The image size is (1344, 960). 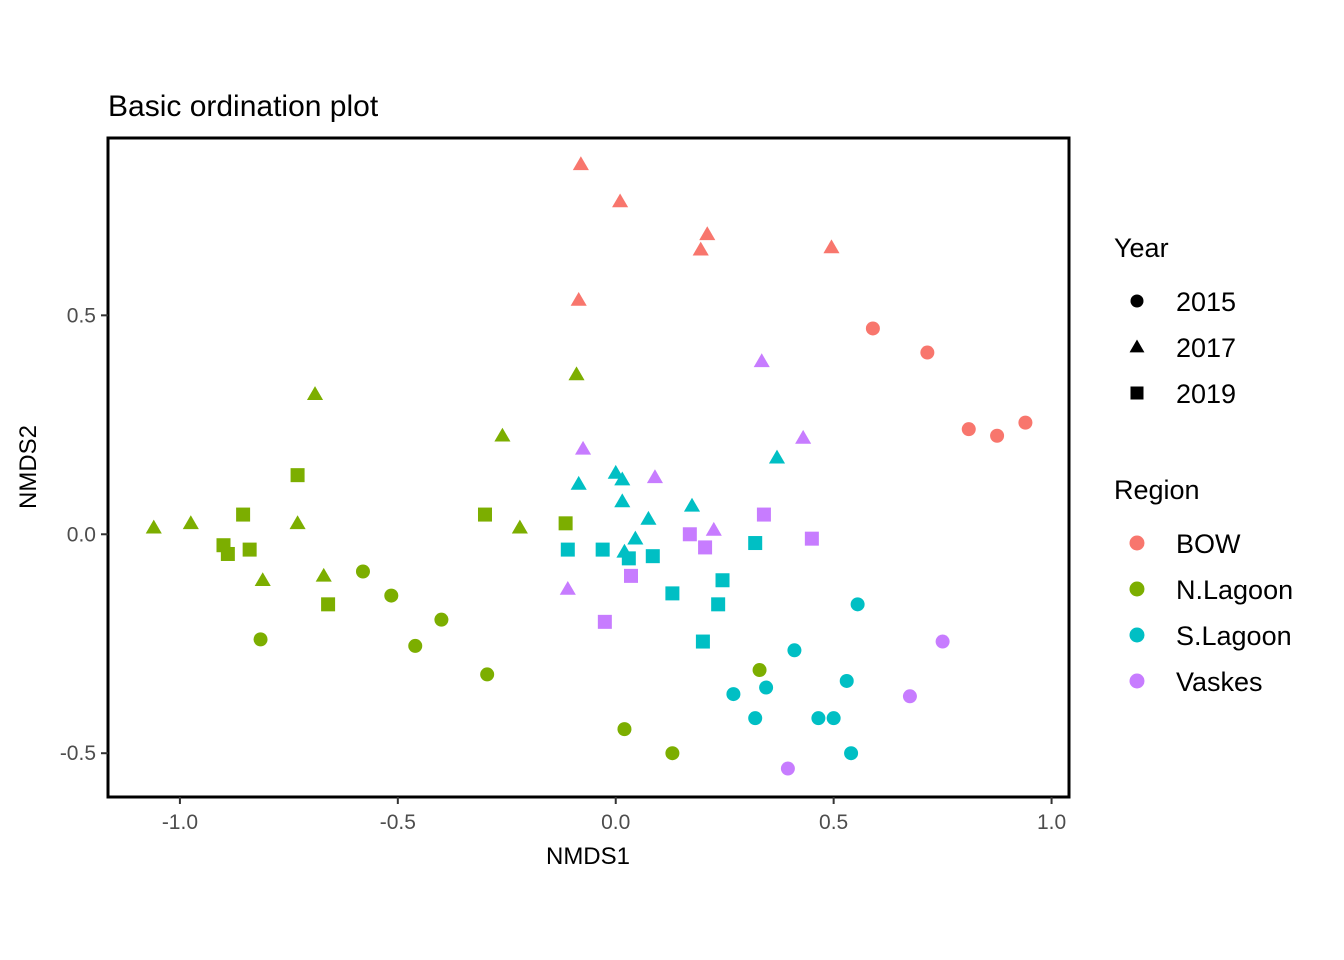 What do you see at coordinates (833, 822) in the screenshot?
I see `x-tick-label: 0.5` at bounding box center [833, 822].